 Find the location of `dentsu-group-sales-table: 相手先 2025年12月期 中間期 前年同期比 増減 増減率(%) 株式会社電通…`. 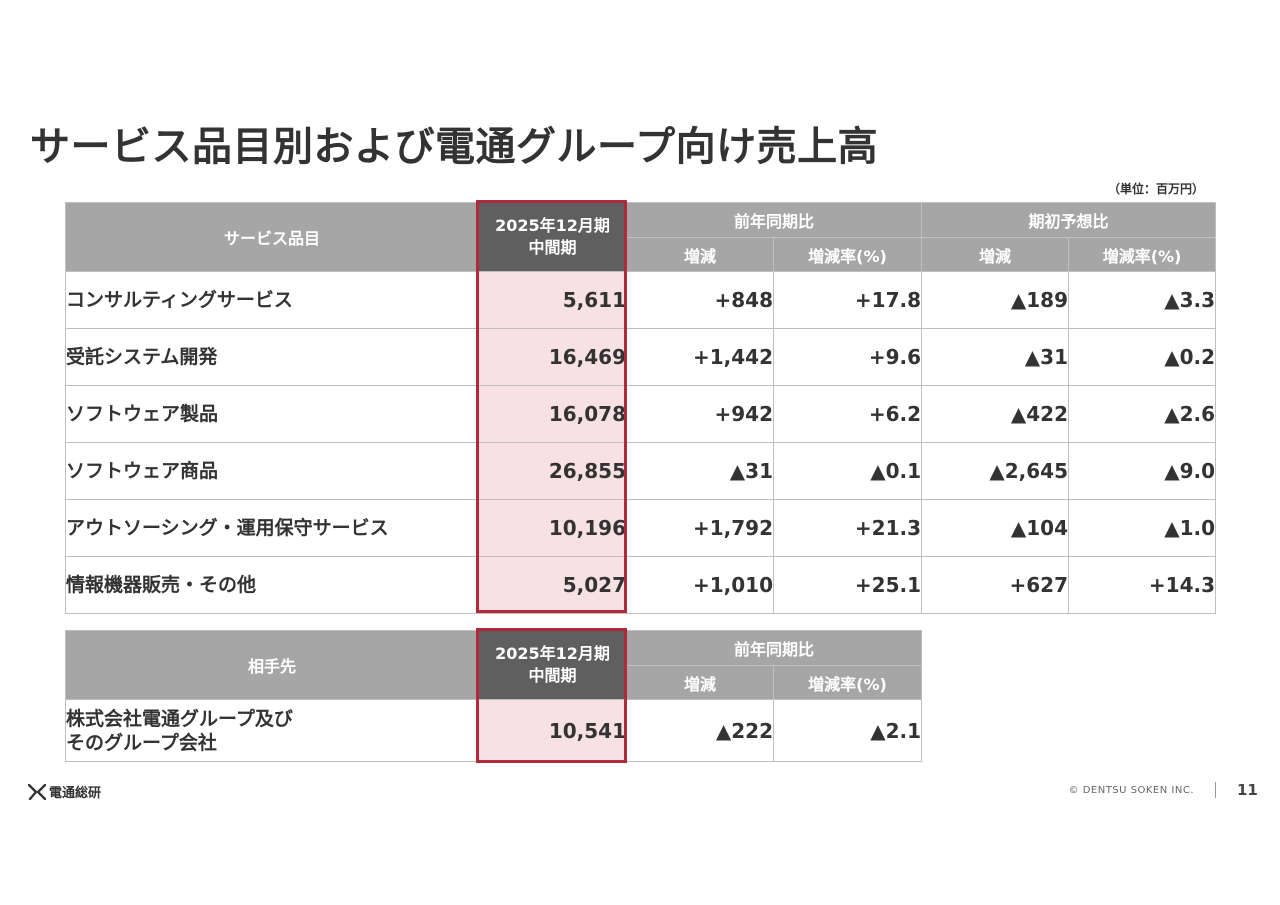

dentsu-group-sales-table: 相手先 2025年12月期 中間期 前年同期比 増減 増減率(%) 株式会社電通… is located at coordinates (494, 696).